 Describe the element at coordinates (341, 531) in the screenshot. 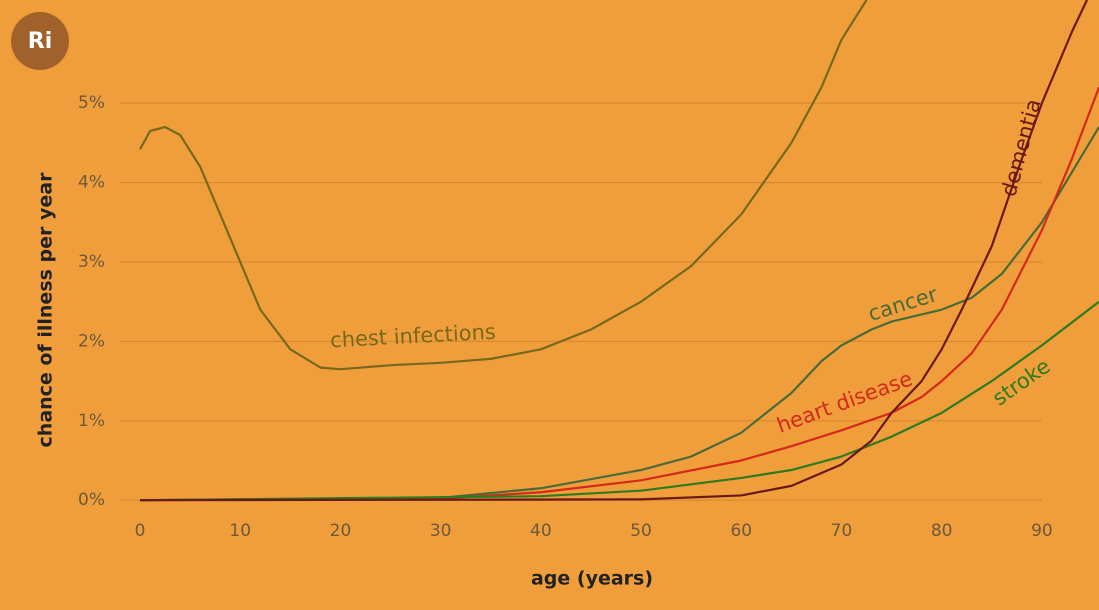

I see `x-tick-label: 20` at that location.